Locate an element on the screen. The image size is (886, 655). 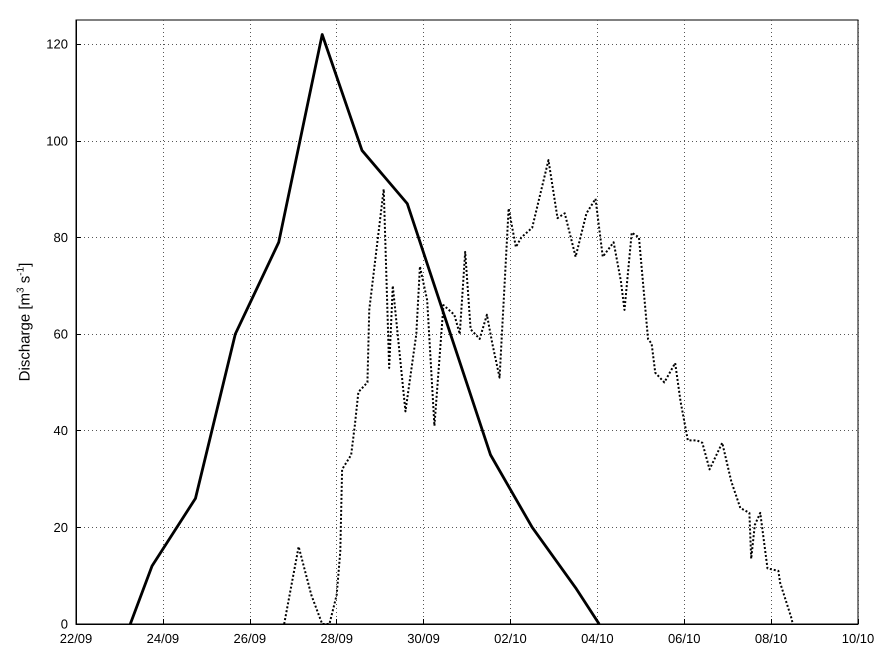
x-tick-label: 30/09 is located at coordinates (423, 638).